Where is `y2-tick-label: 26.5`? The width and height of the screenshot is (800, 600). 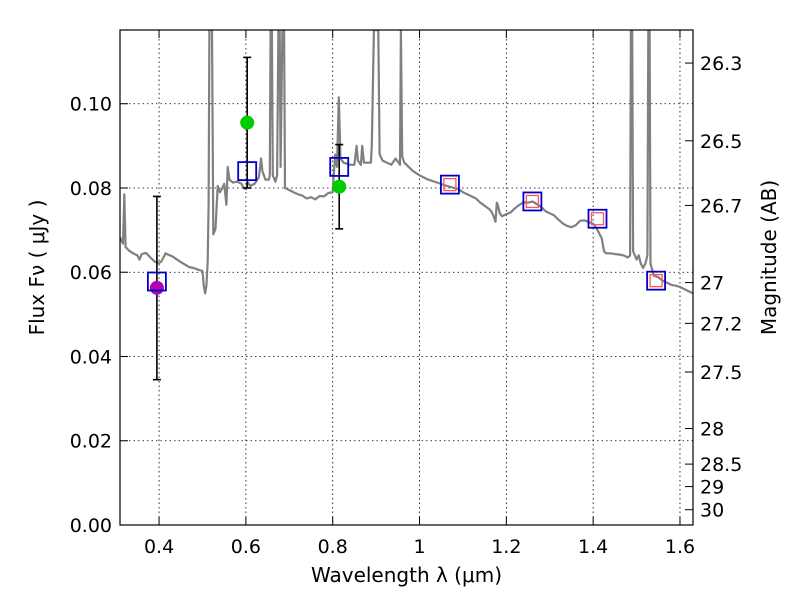 y2-tick-label: 26.5 is located at coordinates (721, 142).